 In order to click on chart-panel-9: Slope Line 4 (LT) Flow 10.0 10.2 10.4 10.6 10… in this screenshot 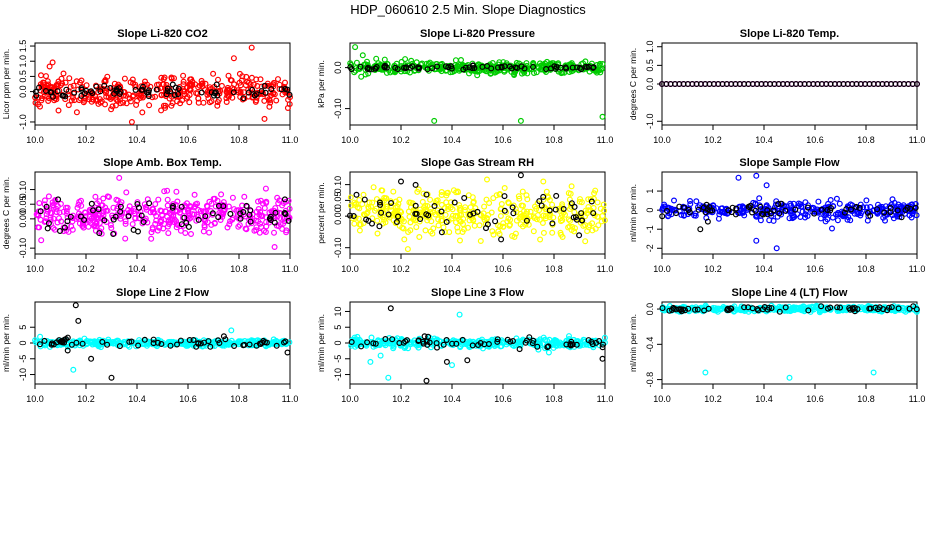, I will do `click(776, 345)`.